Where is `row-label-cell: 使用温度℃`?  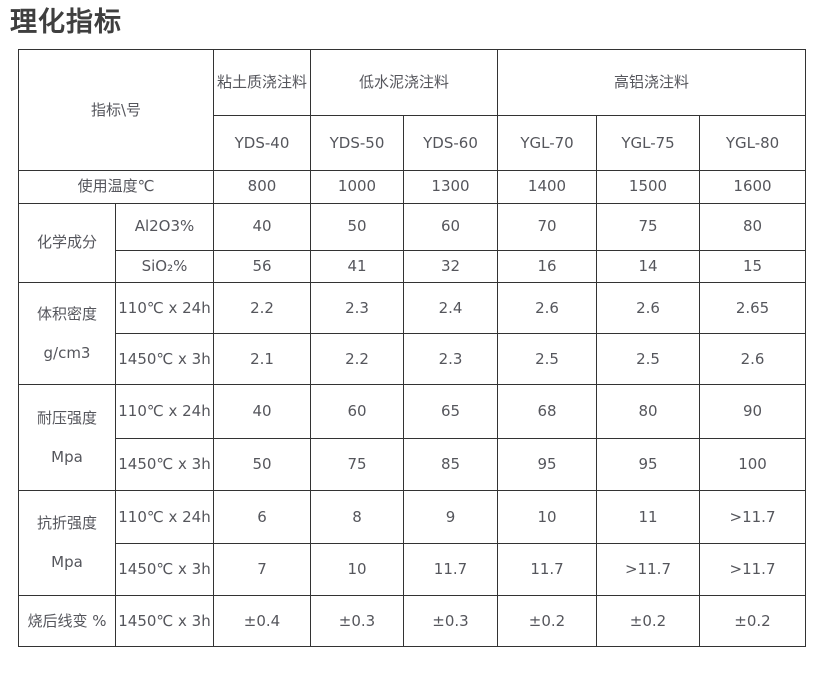 row-label-cell: 使用温度℃ is located at coordinates (116, 187).